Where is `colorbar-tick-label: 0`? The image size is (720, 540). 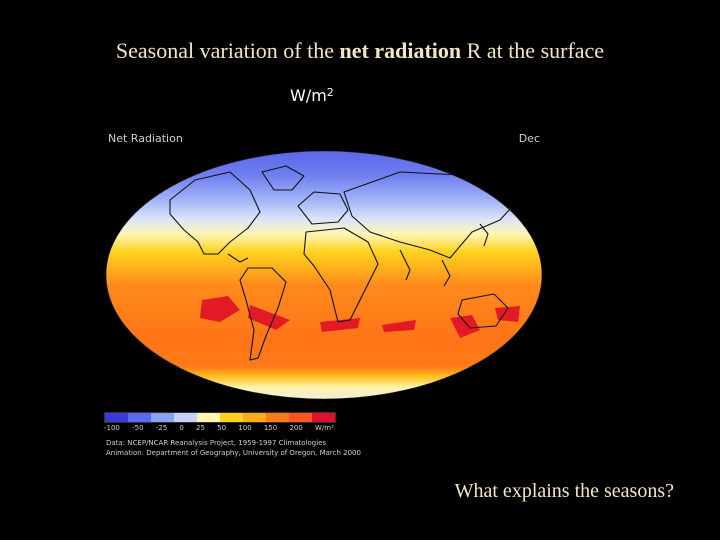 colorbar-tick-label: 0 is located at coordinates (181, 428).